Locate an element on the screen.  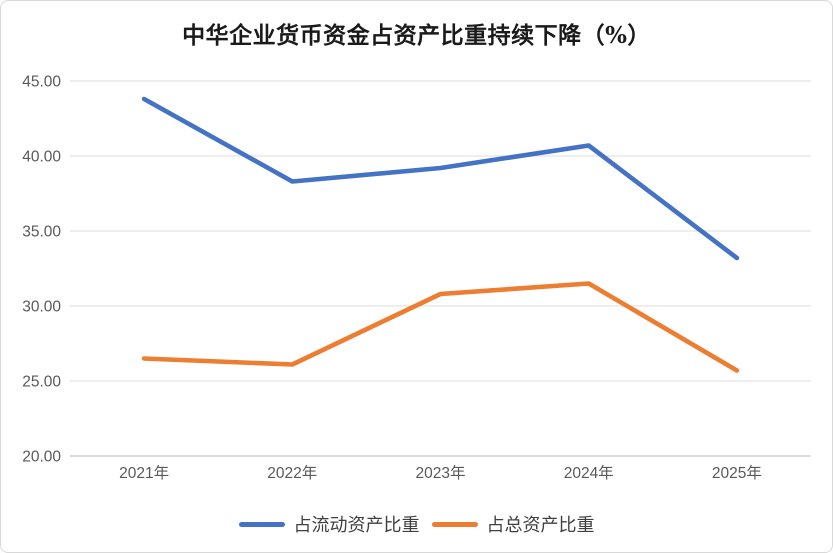
chart-title: 中华企业货币资金占资产比重持续下降（%） is located at coordinates (416, 35).